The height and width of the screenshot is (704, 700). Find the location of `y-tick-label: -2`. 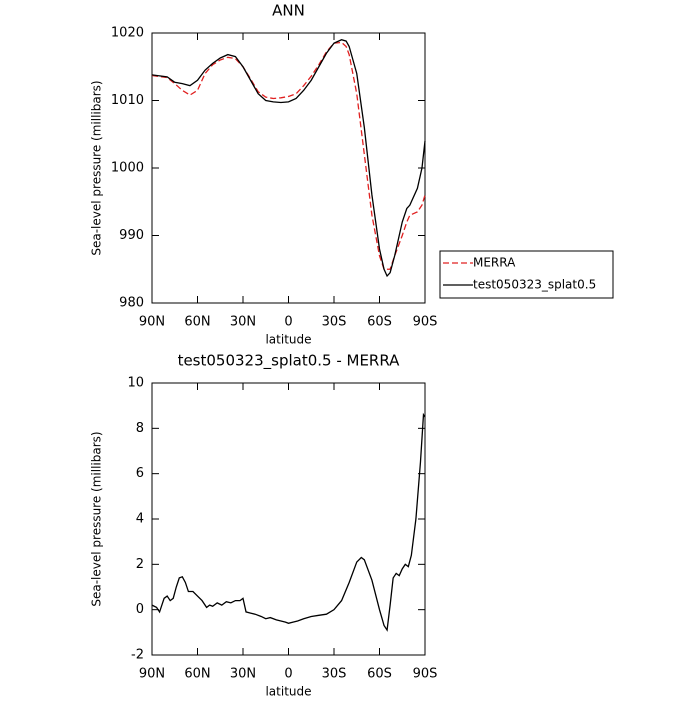

y-tick-label: -2 is located at coordinates (137, 655).